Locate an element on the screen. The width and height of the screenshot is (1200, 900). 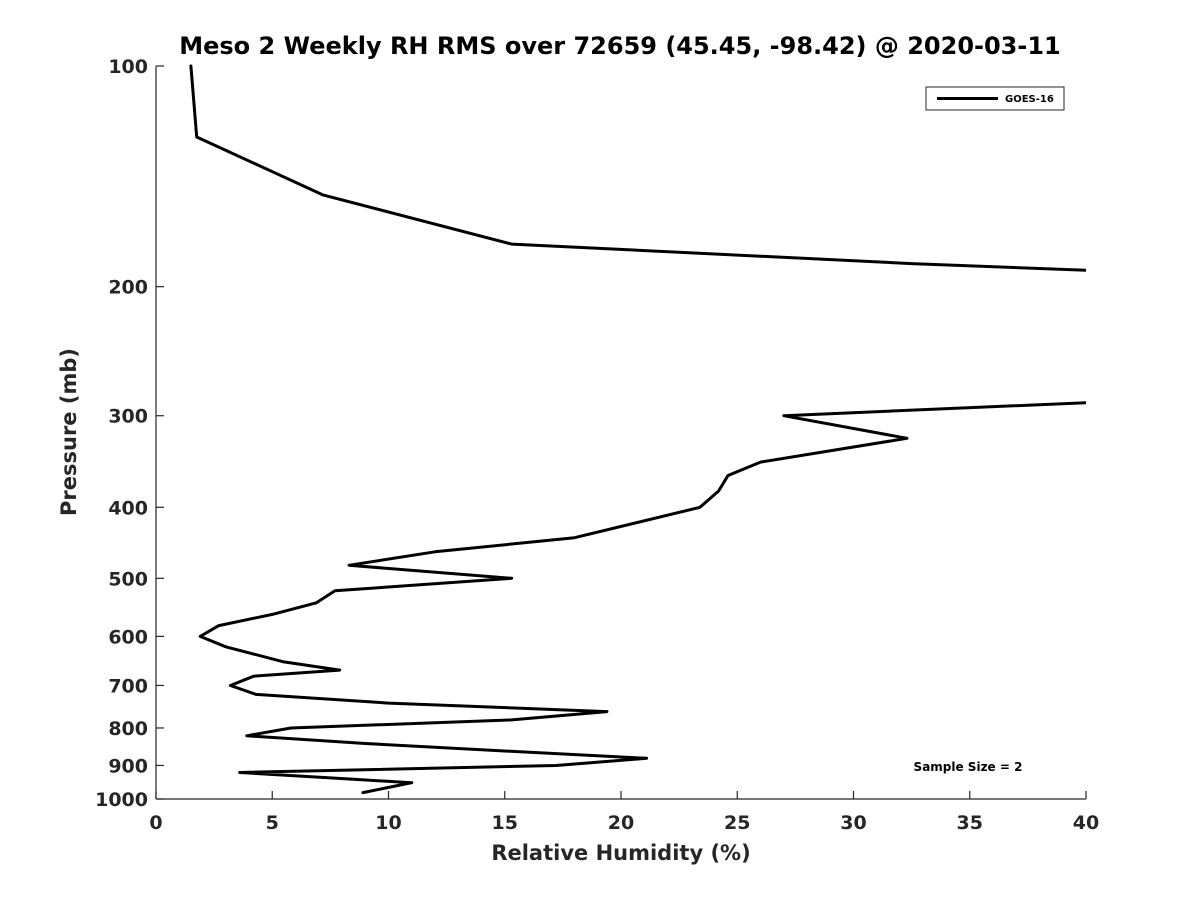
y-tick-label: 300 is located at coordinates (128, 417).